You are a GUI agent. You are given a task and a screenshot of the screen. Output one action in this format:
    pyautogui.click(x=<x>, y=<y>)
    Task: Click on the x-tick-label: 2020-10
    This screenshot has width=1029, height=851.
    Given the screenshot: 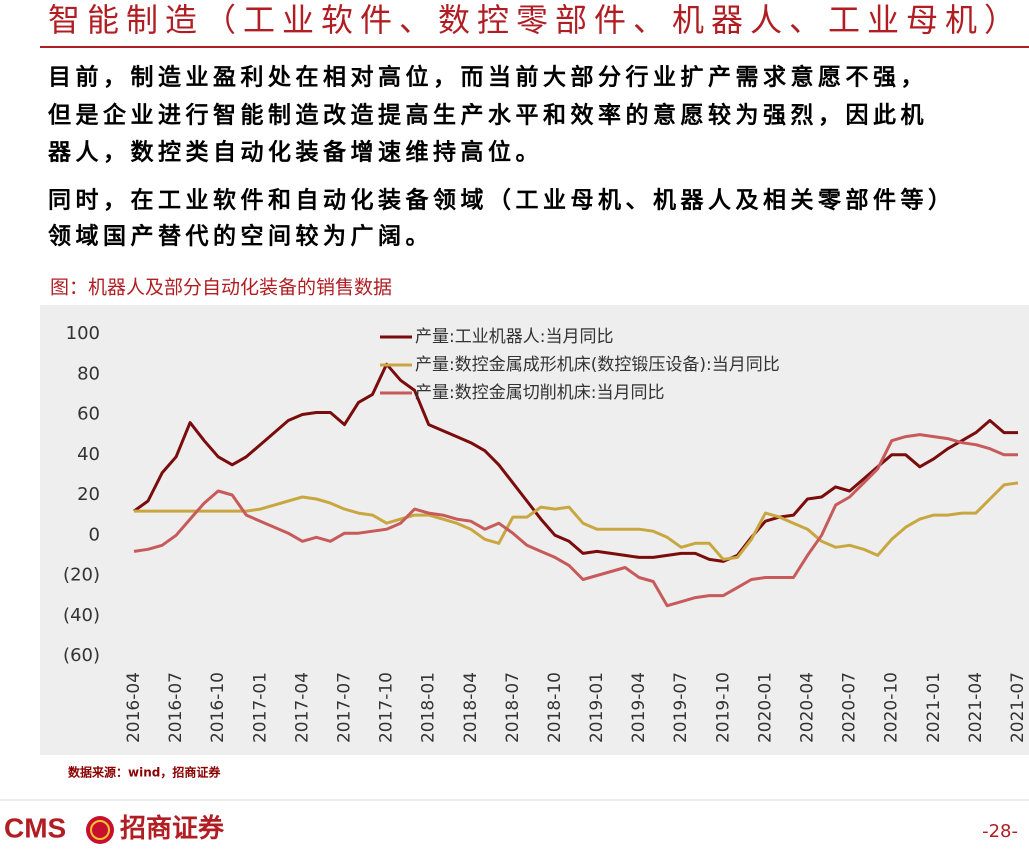 What is the action you would take?
    pyautogui.click(x=892, y=707)
    